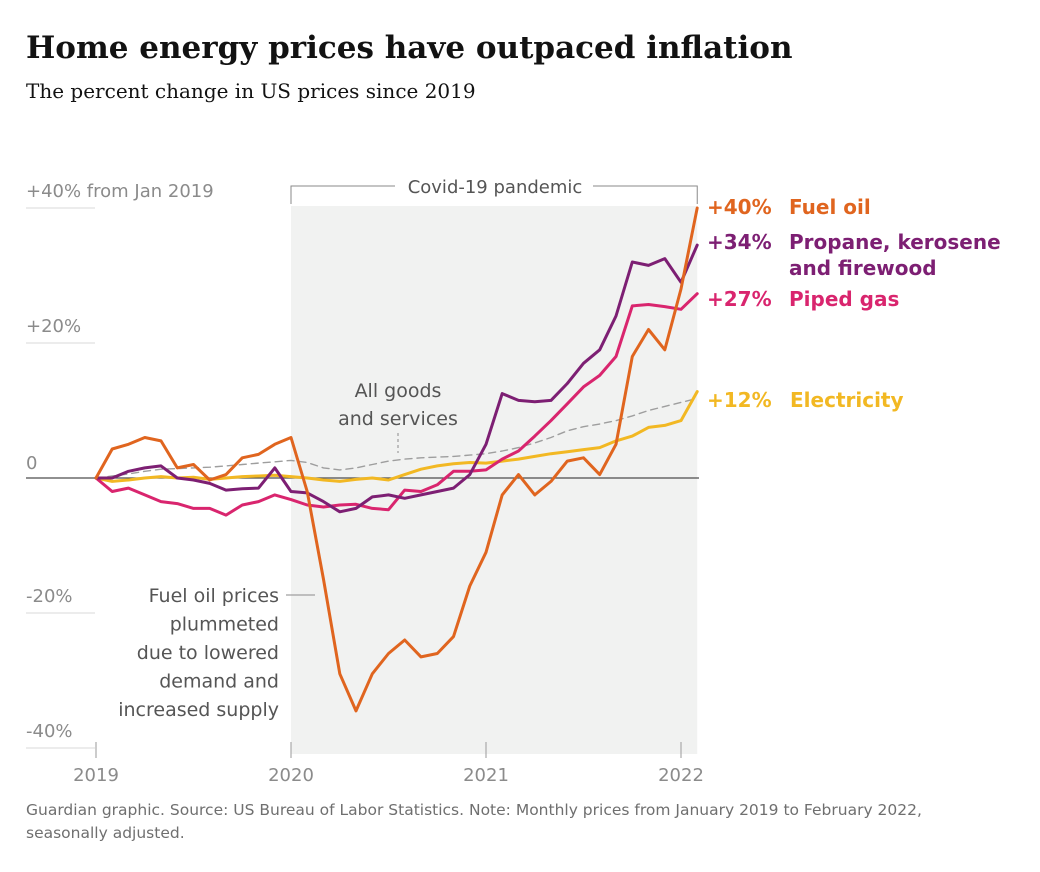 The image size is (1040, 872). Describe the element at coordinates (739, 207) in the screenshot. I see `end-label-value-fuel_oil: +40%` at that location.